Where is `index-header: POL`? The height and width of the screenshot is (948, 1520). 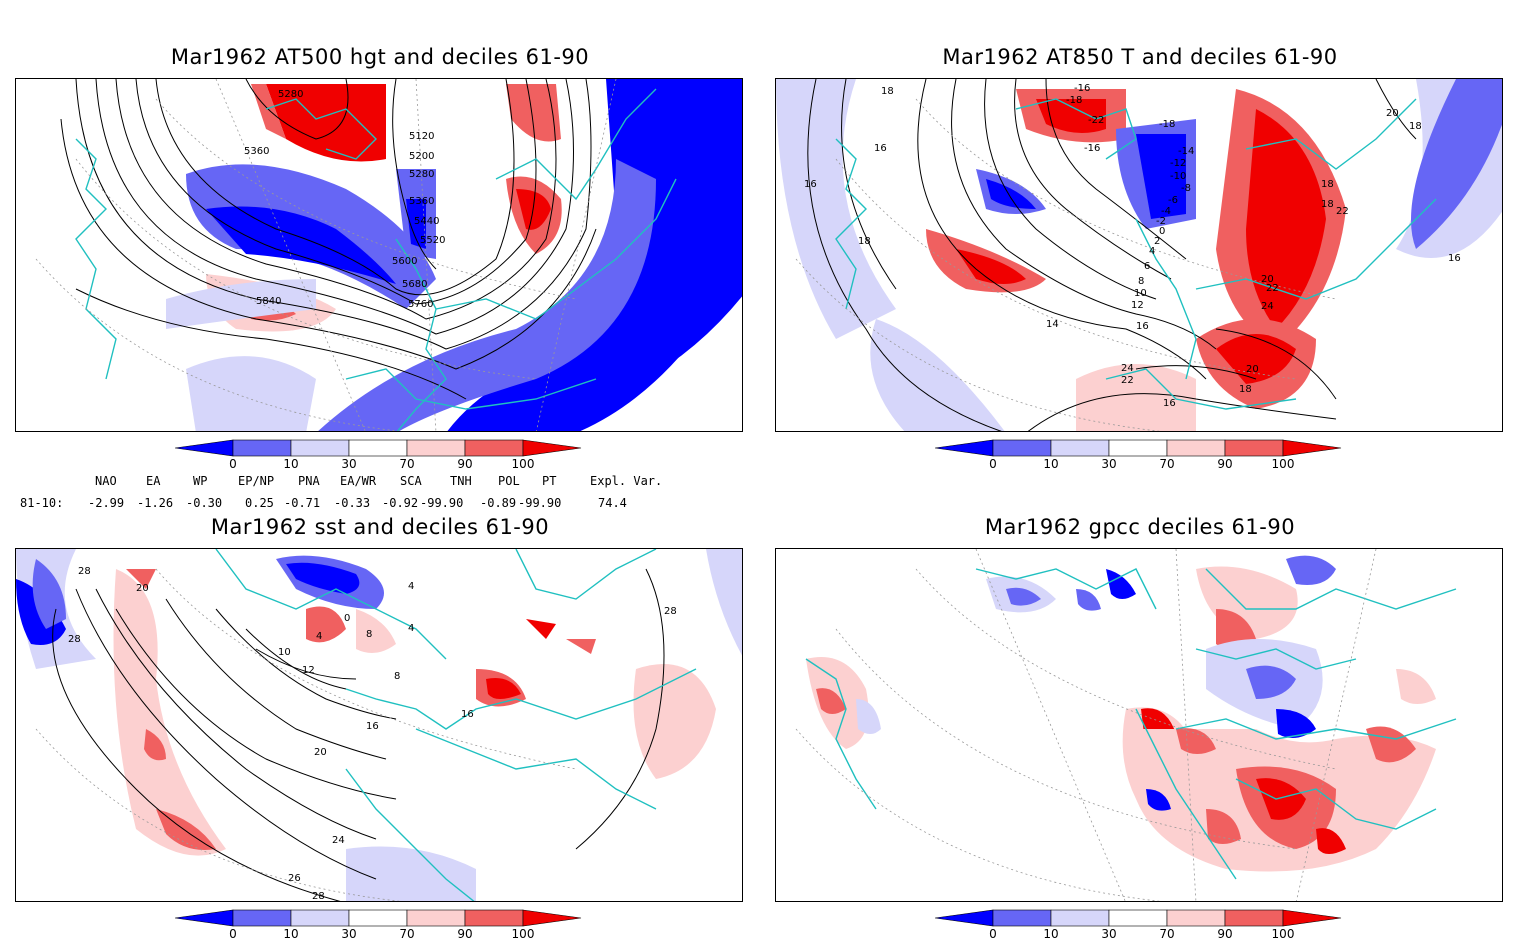
index-header: POL is located at coordinates (509, 481).